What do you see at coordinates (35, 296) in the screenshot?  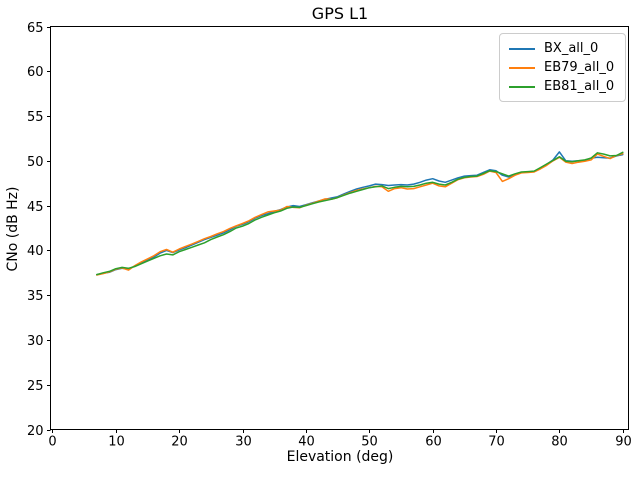 I see `y-tick-label: 35` at bounding box center [35, 296].